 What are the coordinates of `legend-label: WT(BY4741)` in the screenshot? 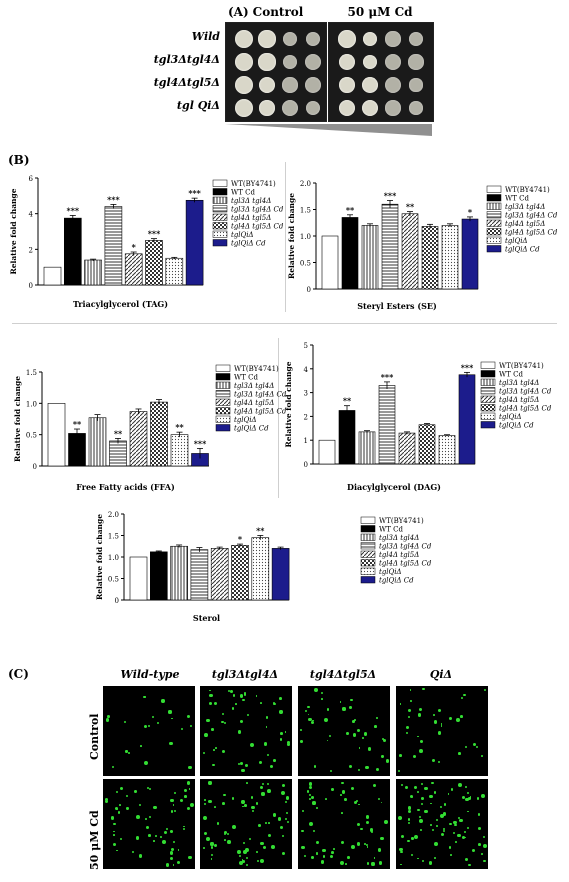 It's located at (253, 184).